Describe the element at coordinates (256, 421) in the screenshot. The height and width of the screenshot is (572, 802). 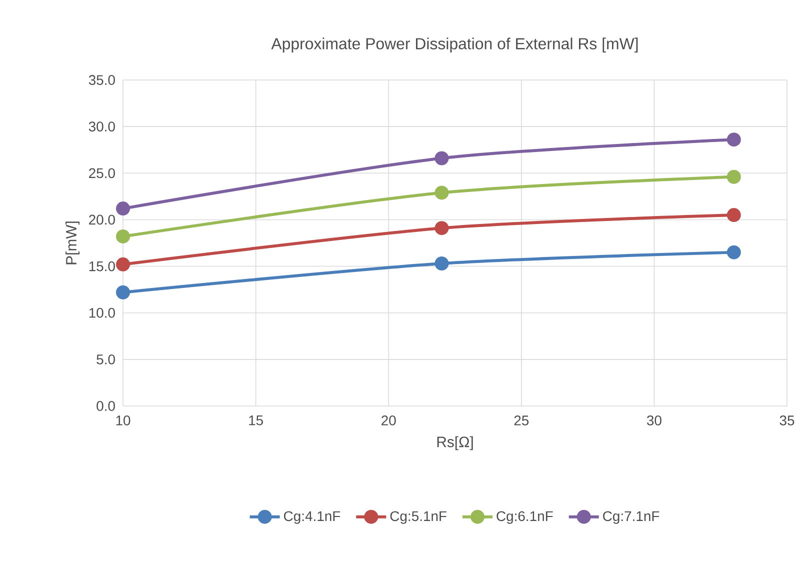
I see `x-tick-label: 15` at that location.